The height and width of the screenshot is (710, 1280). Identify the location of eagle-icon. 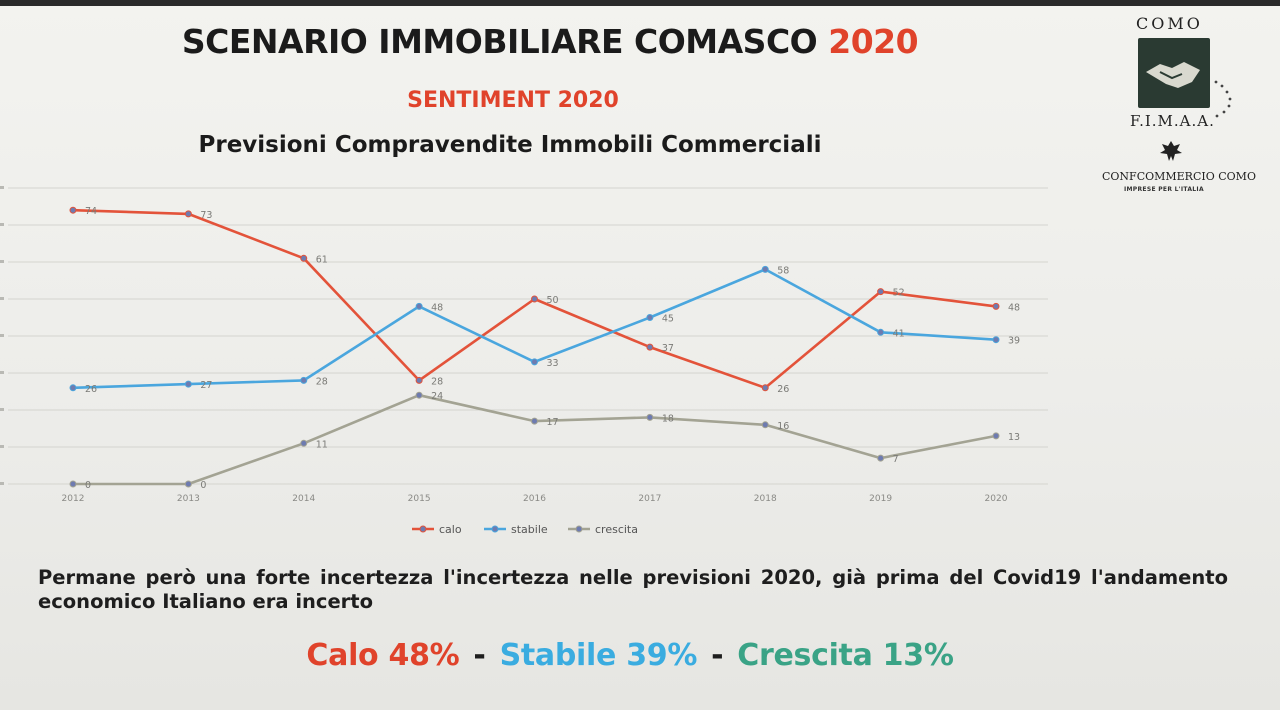
(1171, 151).